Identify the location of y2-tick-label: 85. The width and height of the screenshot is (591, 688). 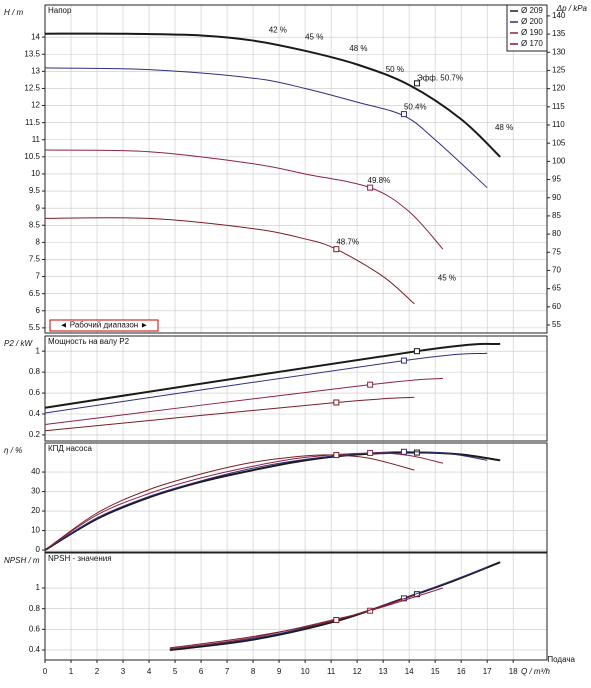
(556, 215).